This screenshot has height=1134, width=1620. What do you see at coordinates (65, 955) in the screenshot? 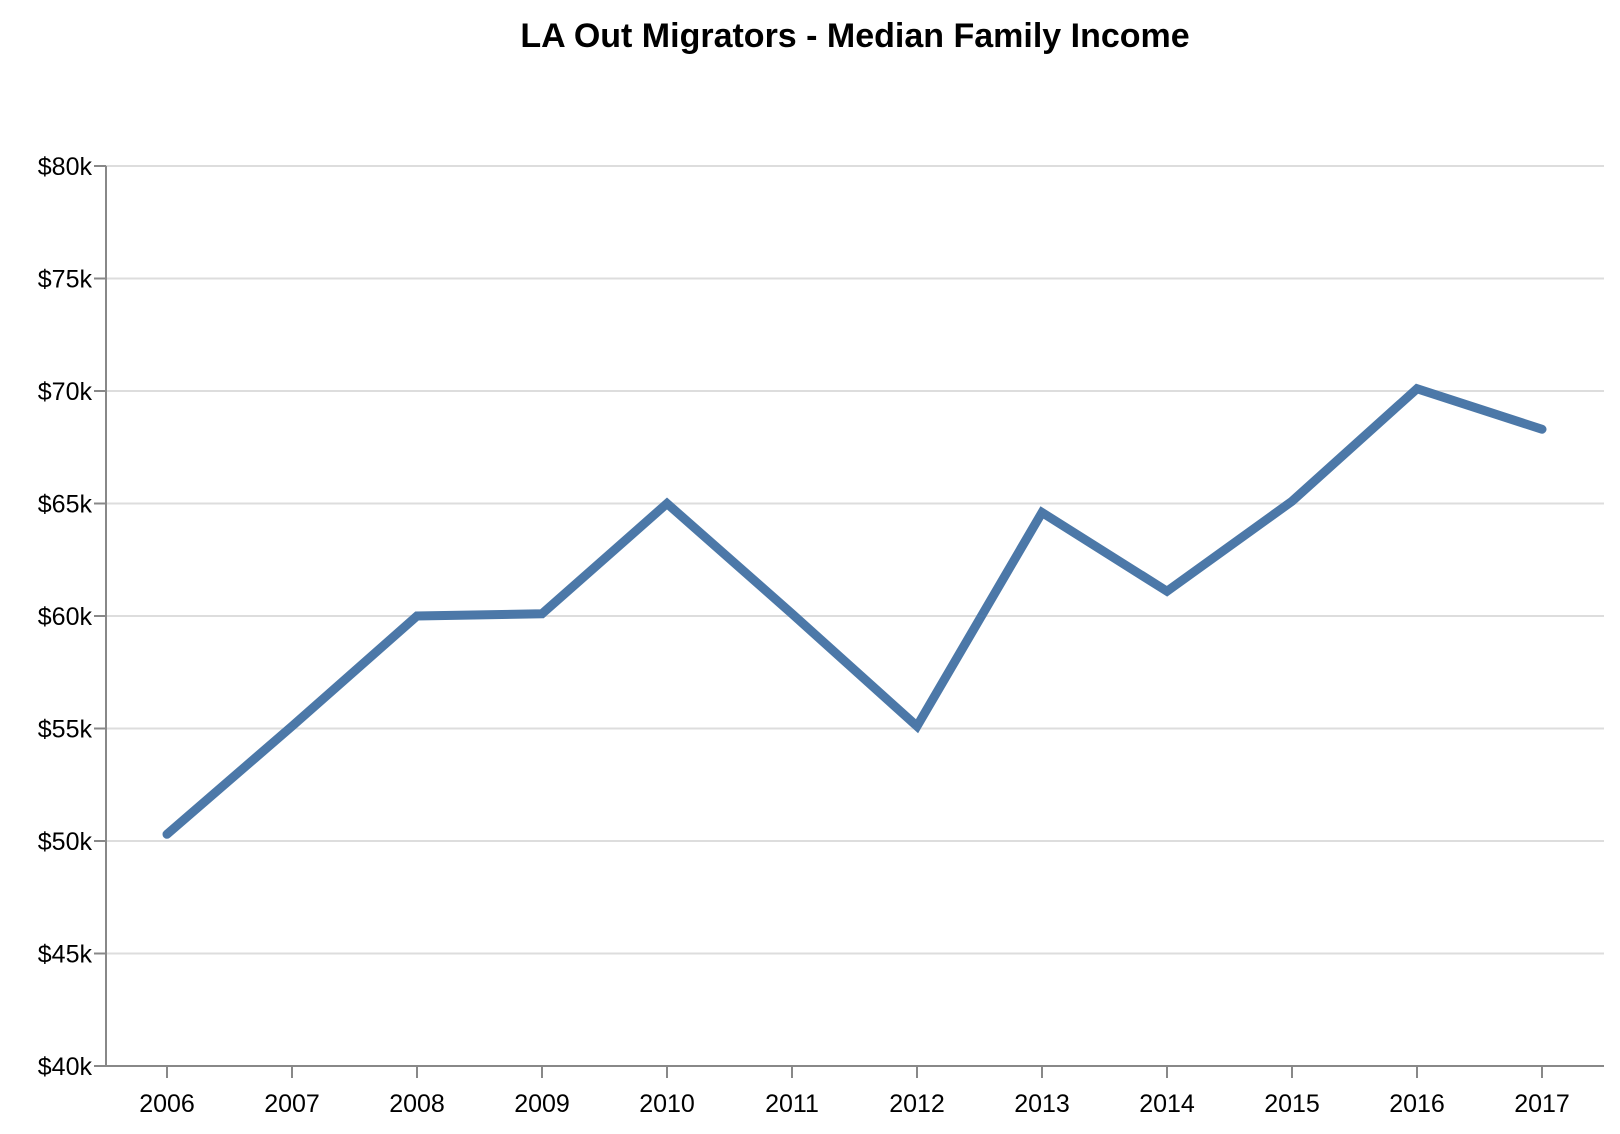
I see `y-tick-label: $45k` at bounding box center [65, 955].